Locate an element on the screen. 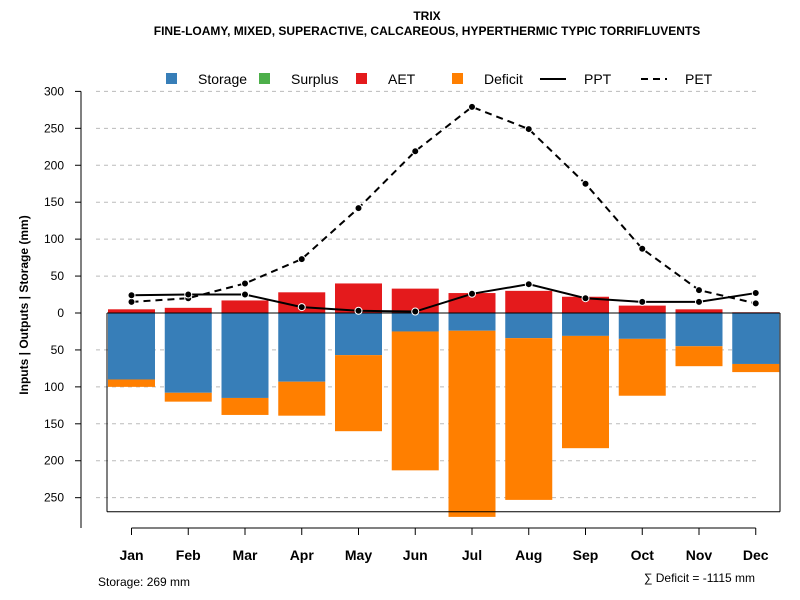 This screenshot has width=800, height=600. storage-bar-jan is located at coordinates (131, 346).